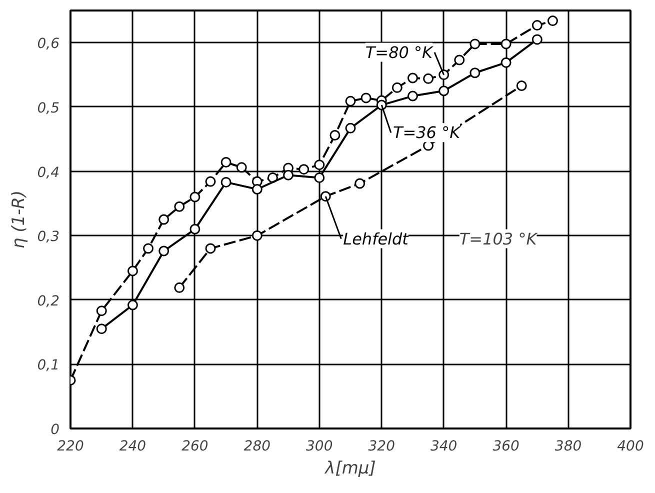 Image resolution: width=655 pixels, height=493 pixels. I want to click on x-tick-label: 380, so click(568, 446).